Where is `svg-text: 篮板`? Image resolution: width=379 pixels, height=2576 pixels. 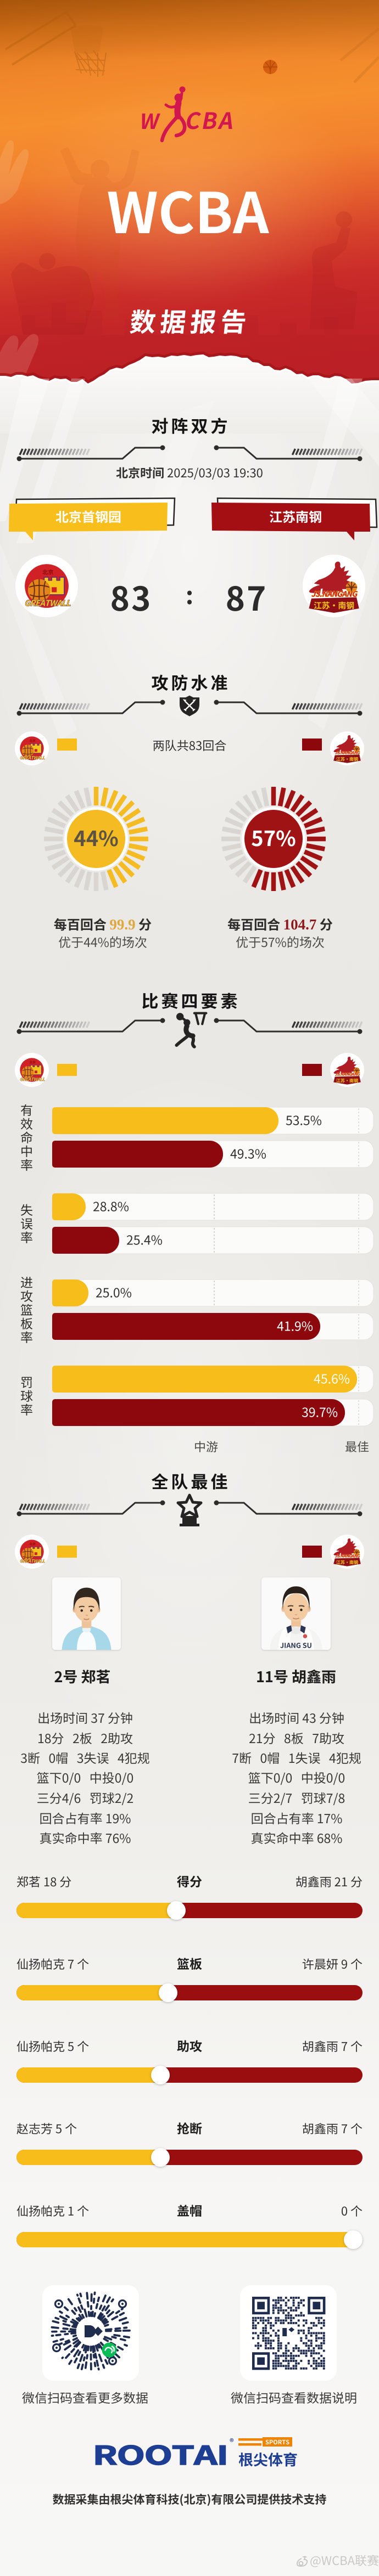
svg-text: 篮板 is located at coordinates (189, 1963).